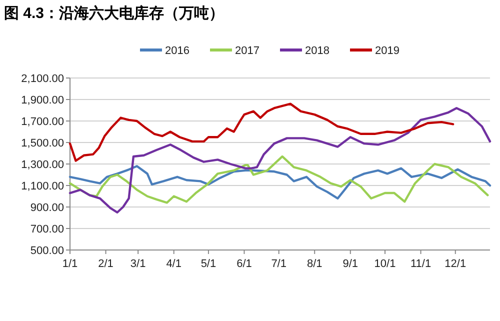 This screenshot has height=321, width=500. Describe the element at coordinates (42, 165) in the screenshot. I see `y-tick-label: 1,300.00` at that location.